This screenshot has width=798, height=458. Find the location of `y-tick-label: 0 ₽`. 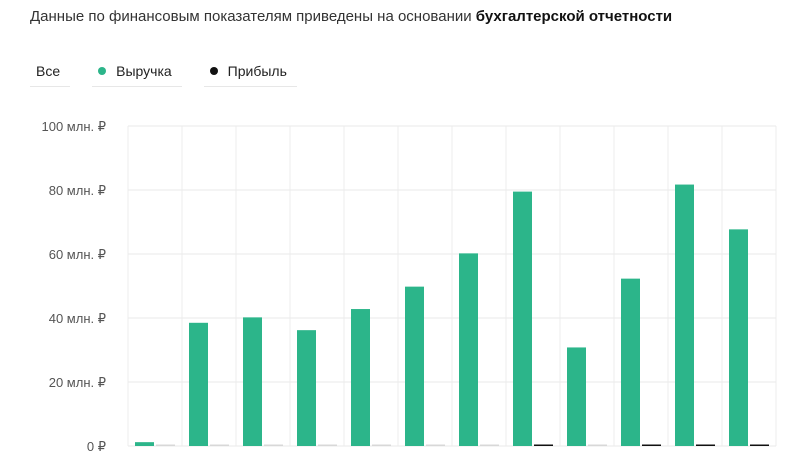

y-tick-label: 0 ₽ is located at coordinates (96, 446).